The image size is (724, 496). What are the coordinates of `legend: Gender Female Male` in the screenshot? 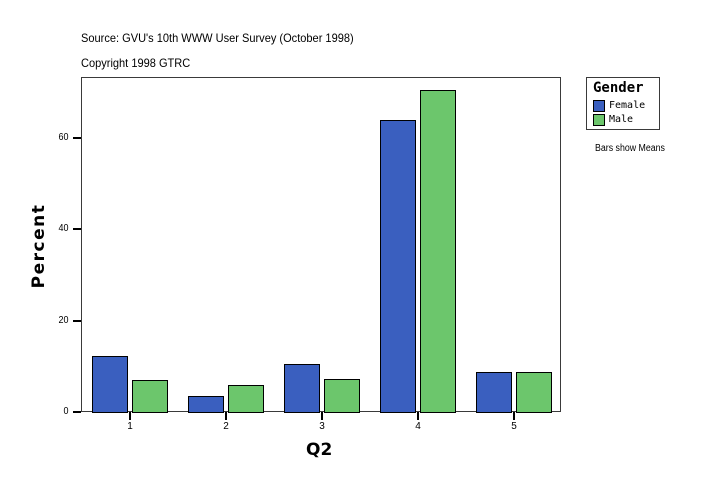 It's located at (623, 103).